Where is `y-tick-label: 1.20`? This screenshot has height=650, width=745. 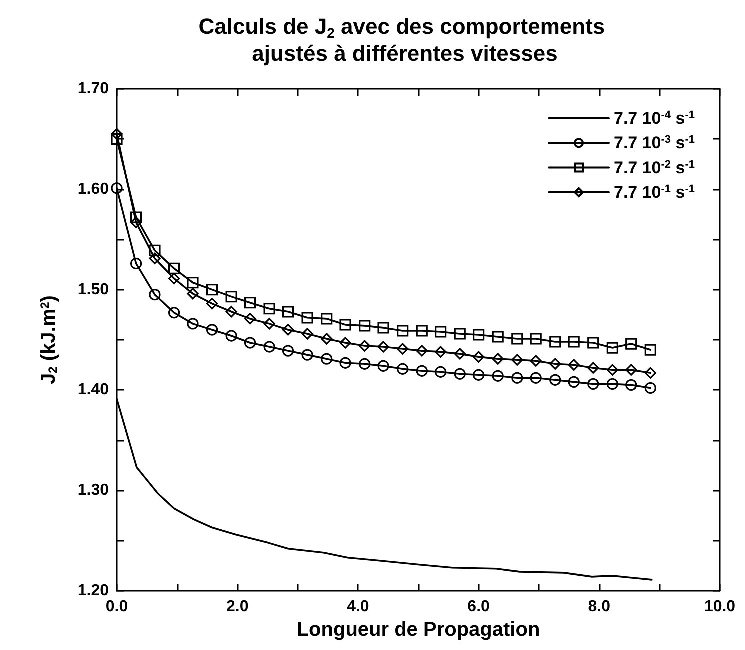
y-tick-label: 1.20 is located at coordinates (94, 591).